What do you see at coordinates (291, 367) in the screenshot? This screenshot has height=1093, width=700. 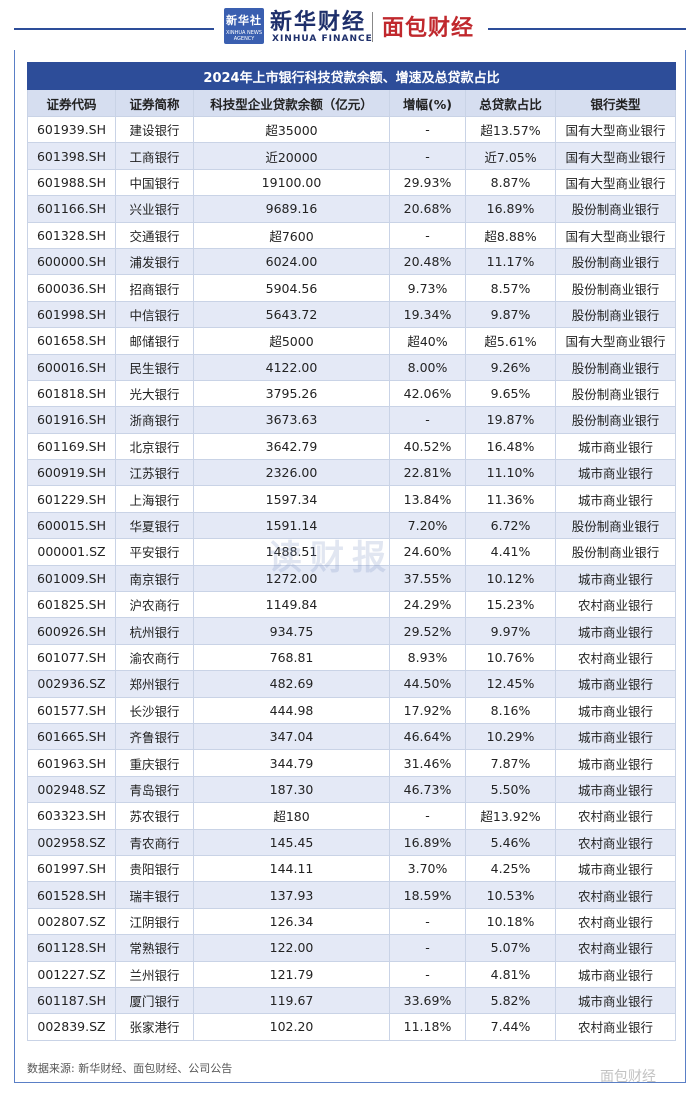 I see `table-cell: 4122.00` at bounding box center [291, 367].